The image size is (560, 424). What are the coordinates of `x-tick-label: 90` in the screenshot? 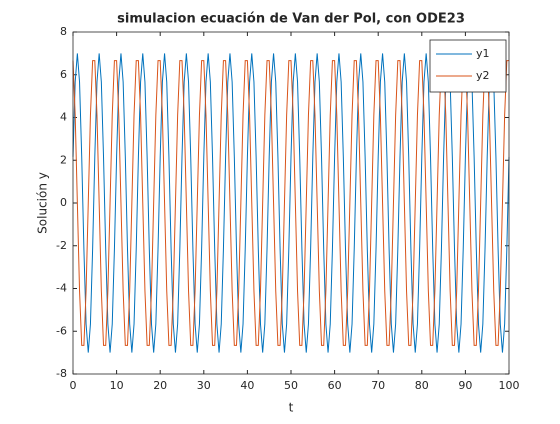 It's located at (465, 385).